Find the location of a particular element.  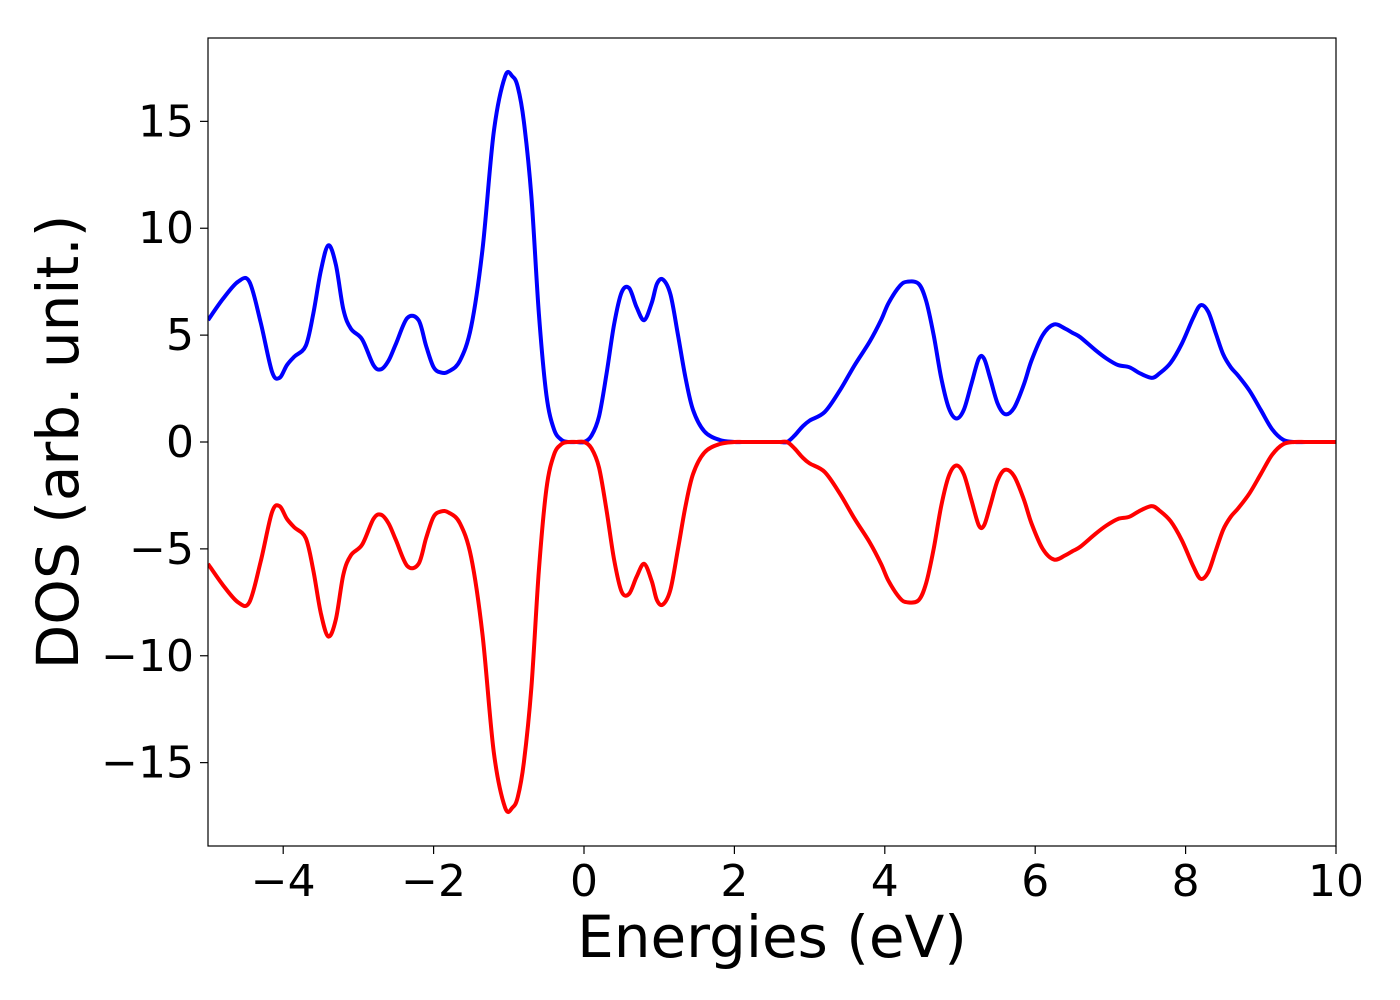

y-tick-label: 0 is located at coordinates (180, 442).